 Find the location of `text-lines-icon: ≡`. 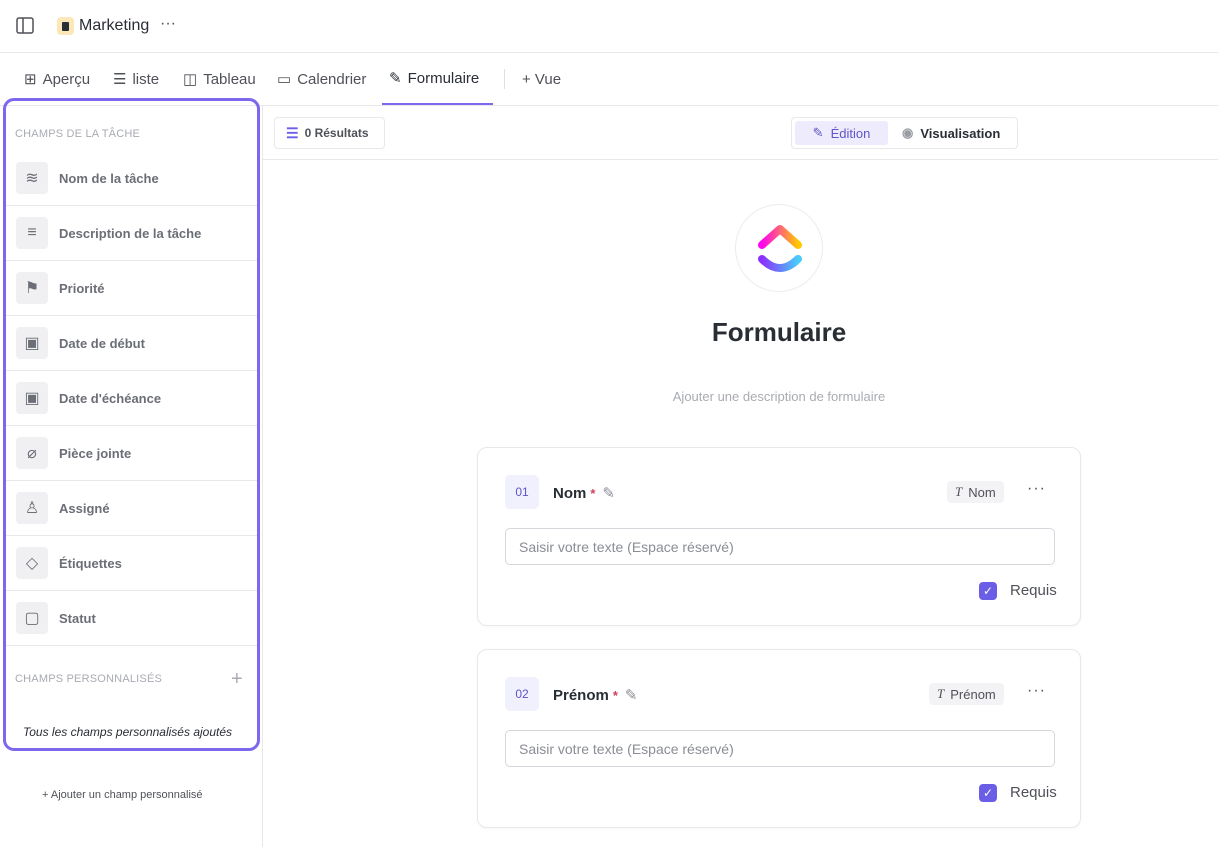

text-lines-icon: ≡ is located at coordinates (32, 233).